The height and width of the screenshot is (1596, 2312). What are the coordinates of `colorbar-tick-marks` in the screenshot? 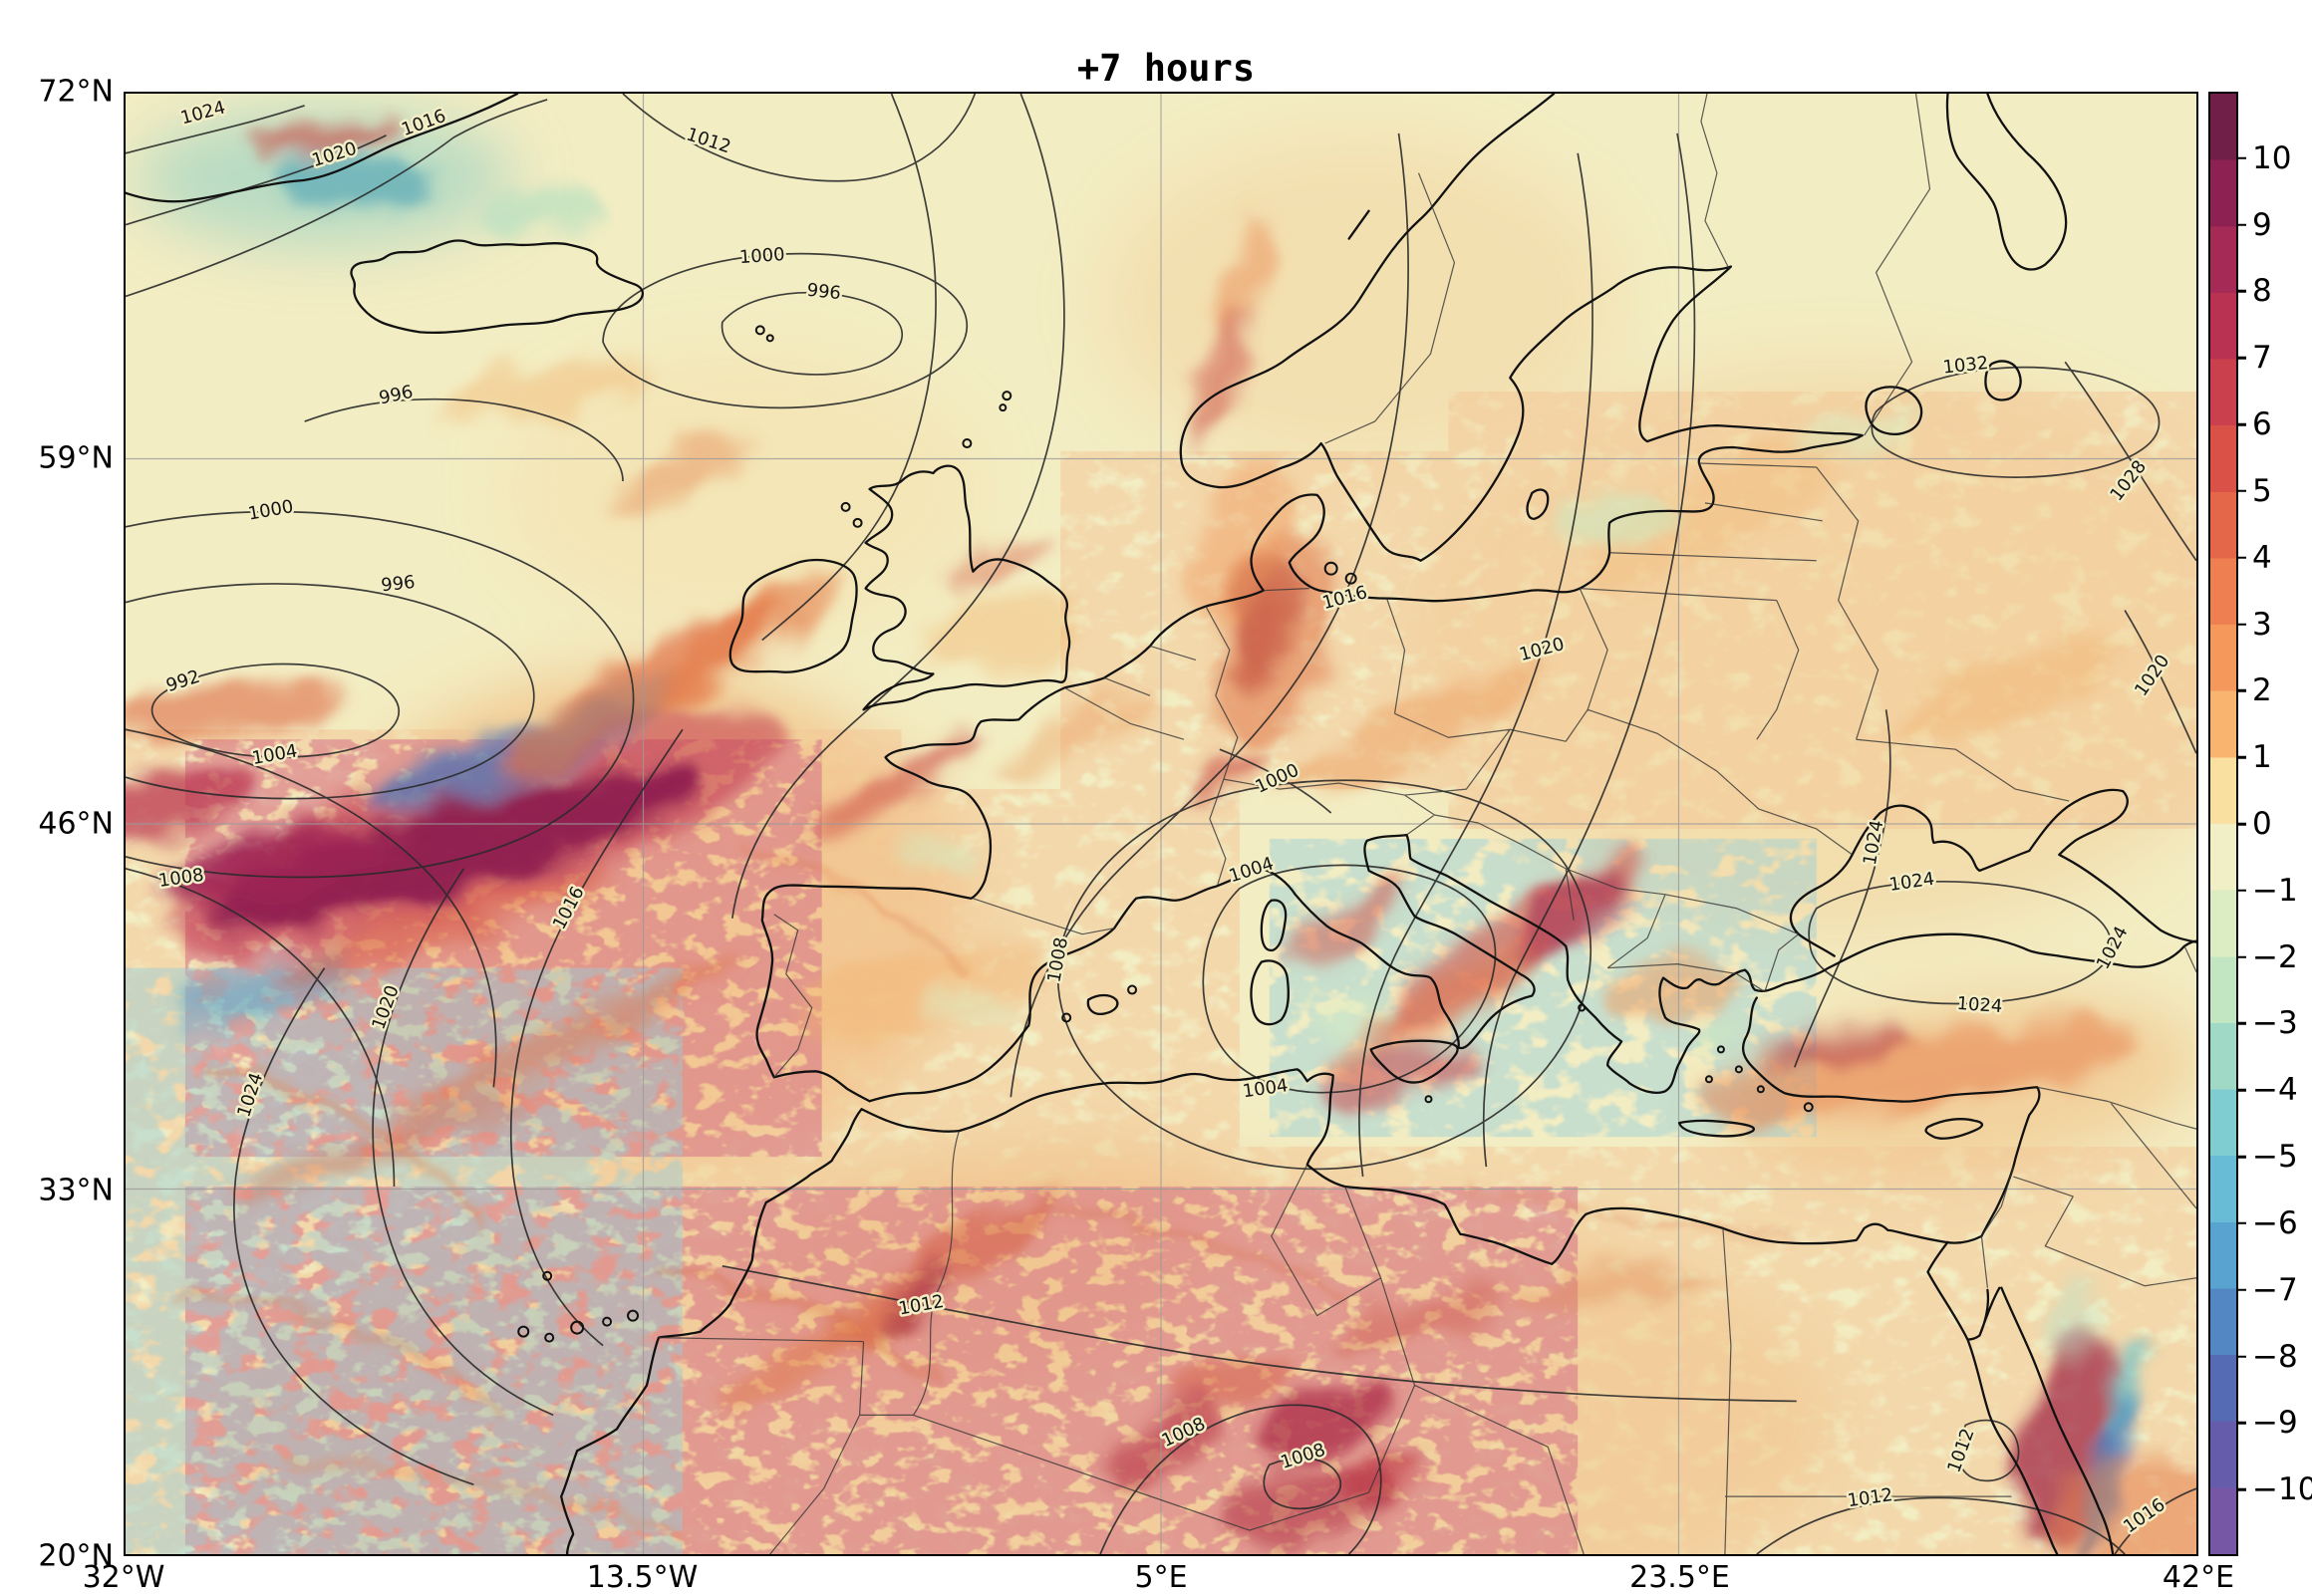 It's located at (2243, 824).